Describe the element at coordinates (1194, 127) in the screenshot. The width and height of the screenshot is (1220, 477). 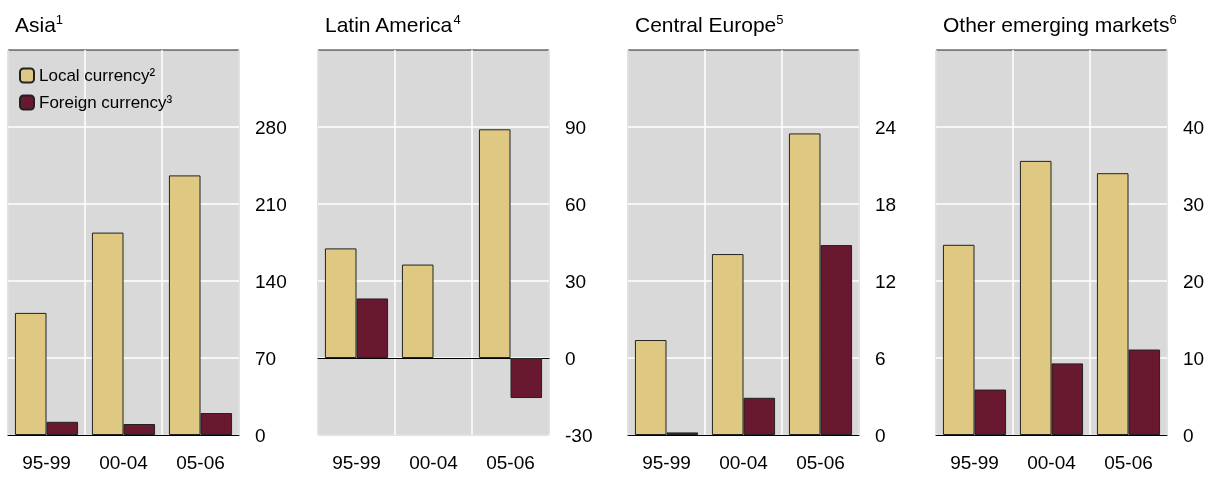
I see `y-tick-label: 40` at that location.